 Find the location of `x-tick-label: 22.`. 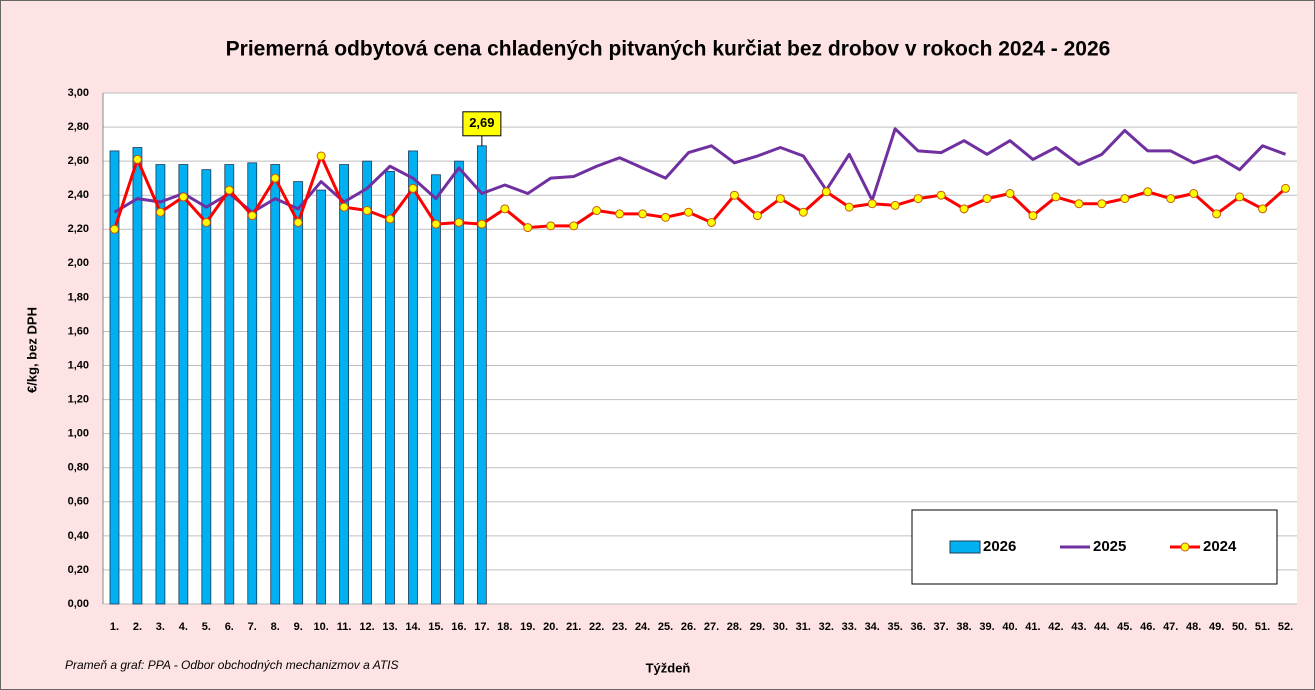

x-tick-label: 22. is located at coordinates (596, 627).